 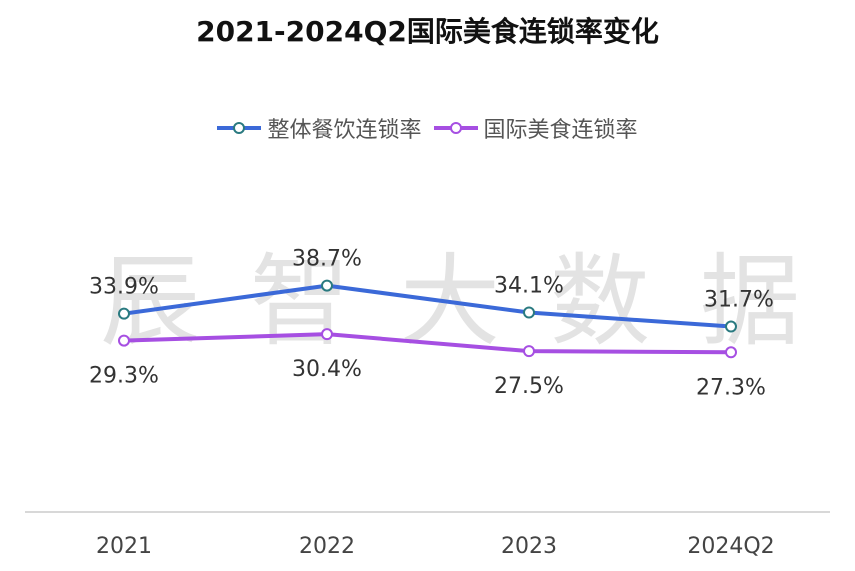 I want to click on data-label: 33.9%, so click(x=124, y=287).